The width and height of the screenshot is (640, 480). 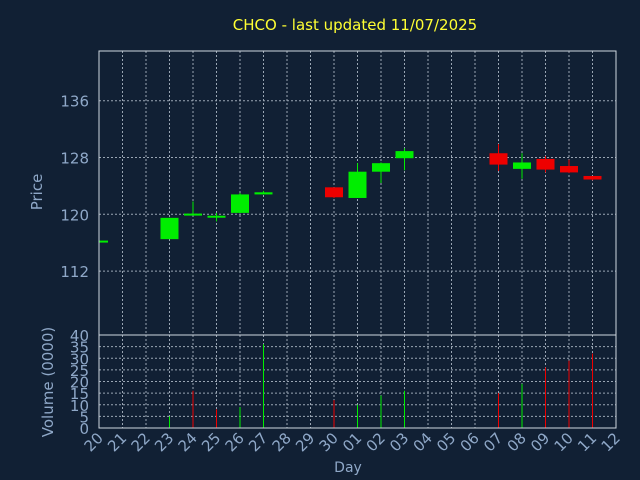 I want to click on chart-title: CHCO - last updated 11/07/2025, so click(x=355, y=25).